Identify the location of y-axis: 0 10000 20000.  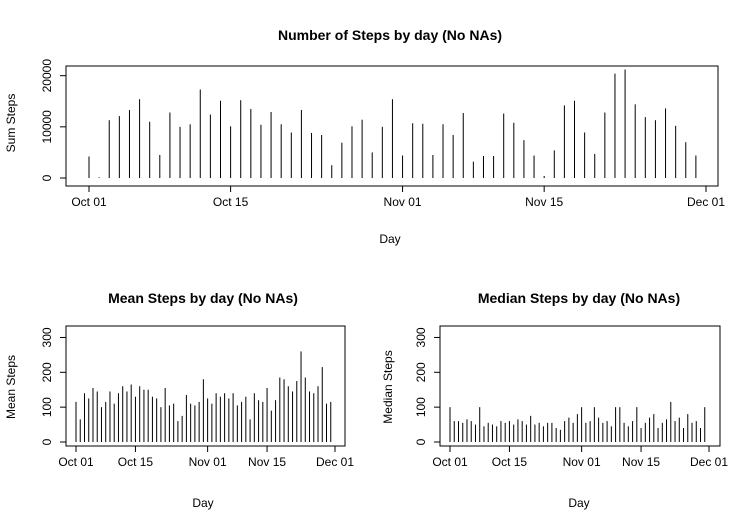
(53, 120).